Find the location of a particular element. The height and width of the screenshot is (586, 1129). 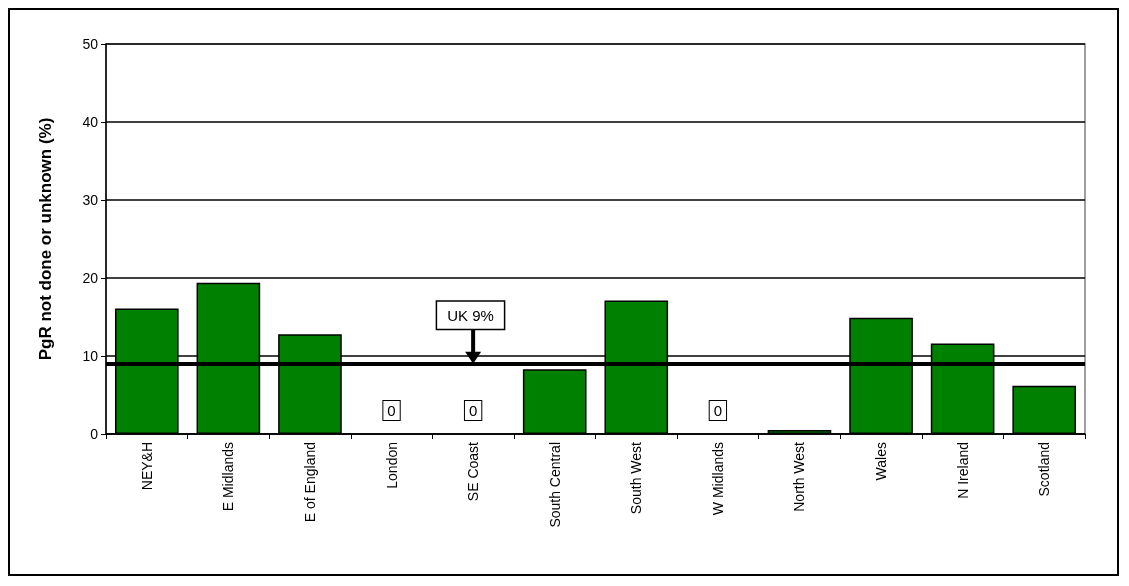

y-tick-label: 40 is located at coordinates (90, 122).